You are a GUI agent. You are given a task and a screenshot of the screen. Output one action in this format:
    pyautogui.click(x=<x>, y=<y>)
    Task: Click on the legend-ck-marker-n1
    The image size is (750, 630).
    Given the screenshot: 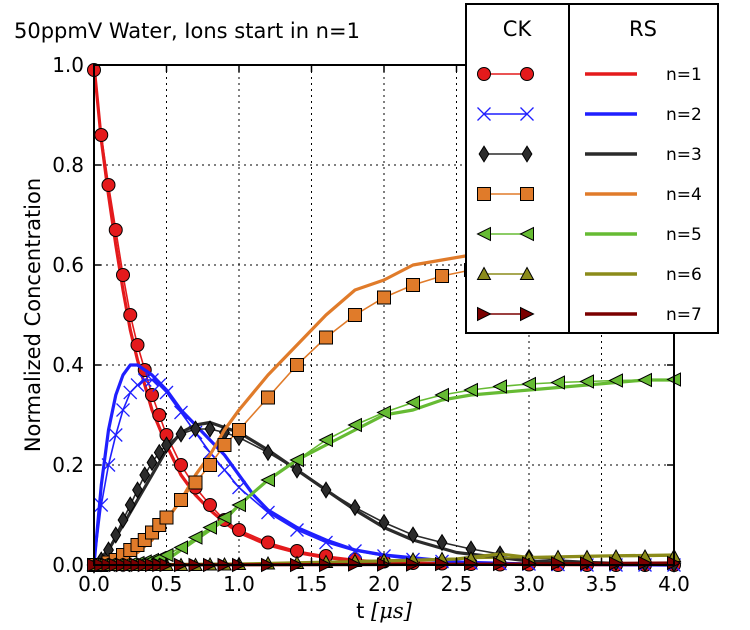 What is the action you would take?
    pyautogui.click(x=527, y=74)
    